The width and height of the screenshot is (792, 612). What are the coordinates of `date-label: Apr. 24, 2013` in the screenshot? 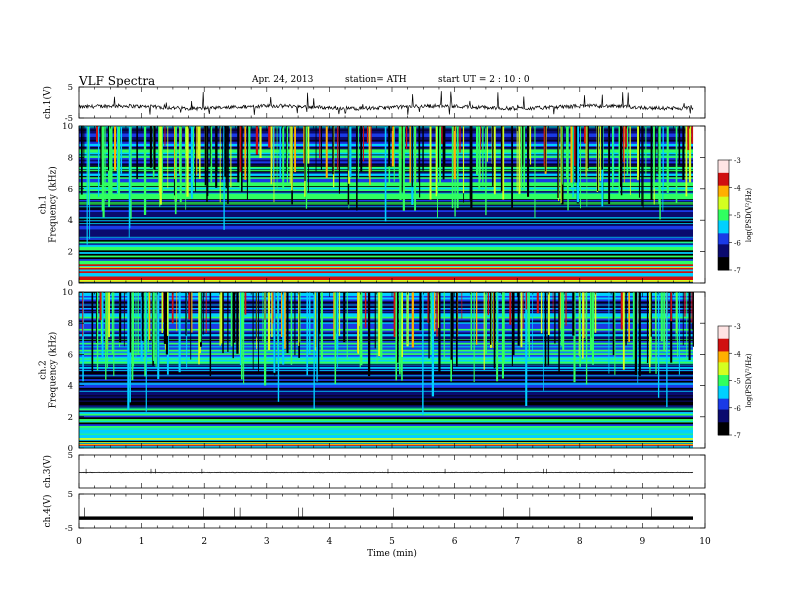 It's located at (283, 80).